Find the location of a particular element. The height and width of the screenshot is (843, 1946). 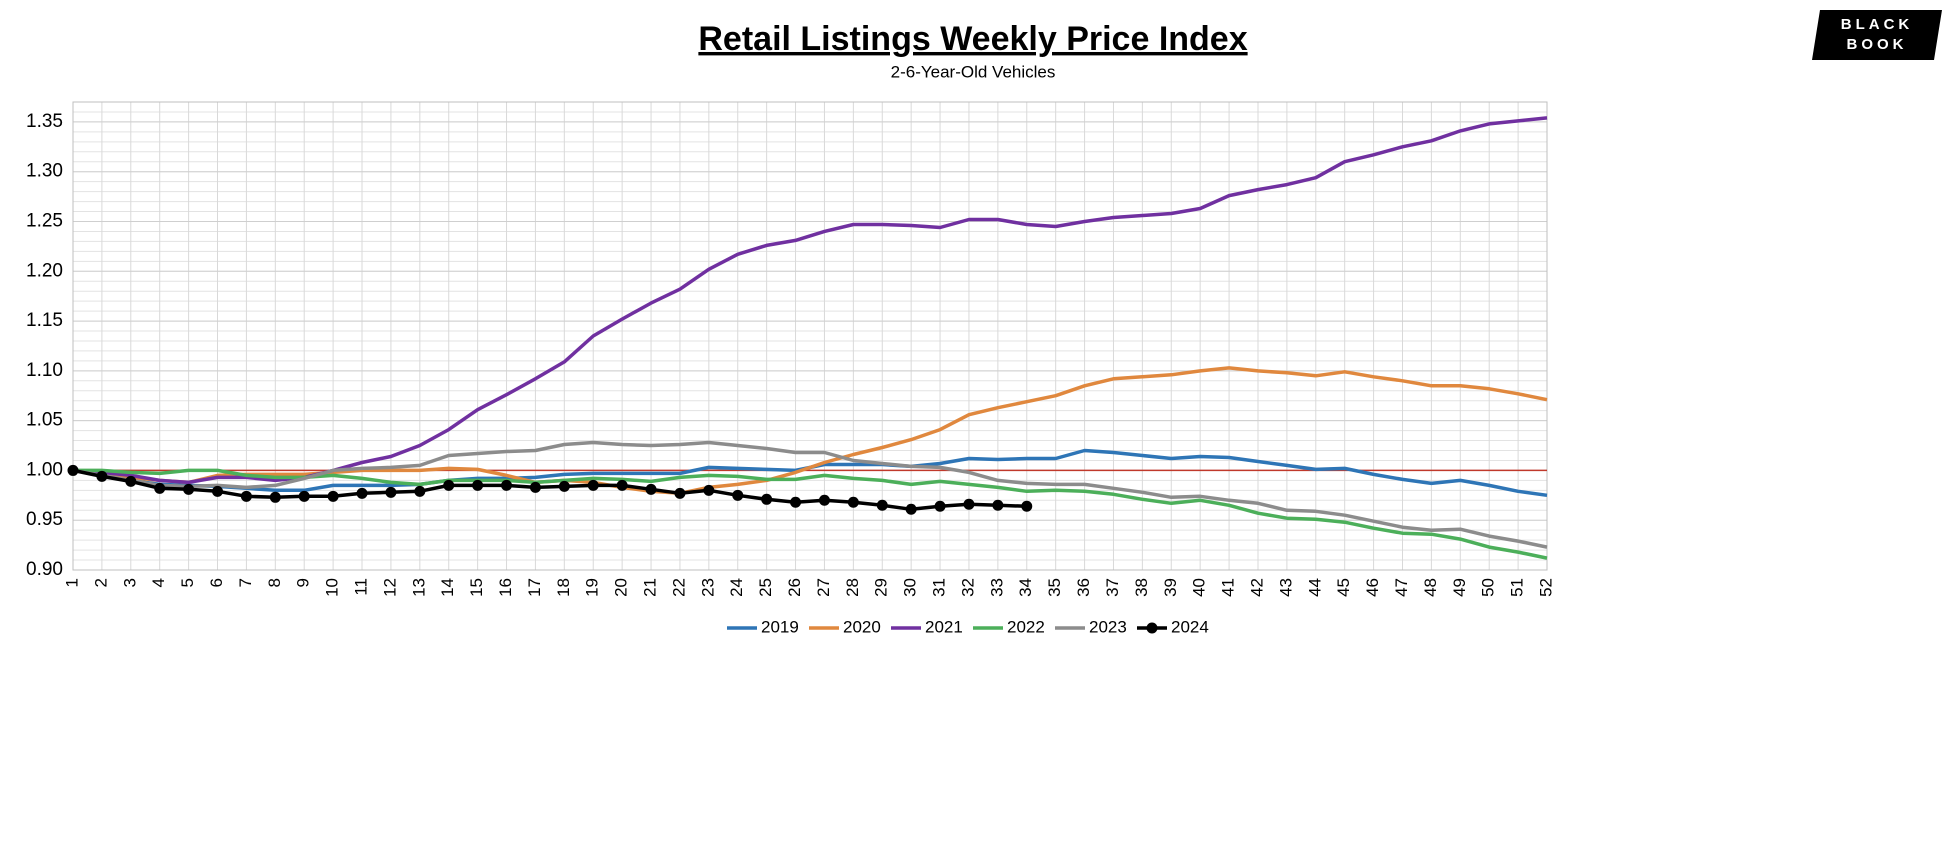

x-tick-label: 42 is located at coordinates (1256, 587).